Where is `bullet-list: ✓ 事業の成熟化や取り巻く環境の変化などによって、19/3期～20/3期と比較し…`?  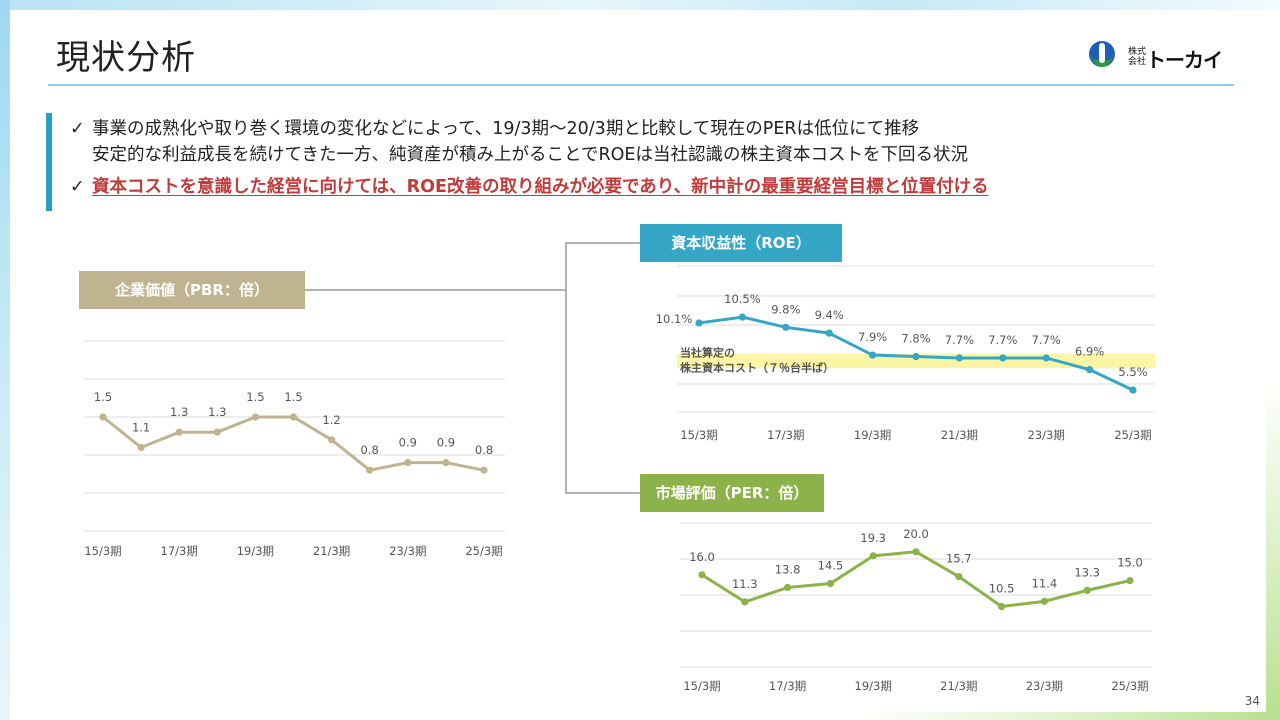 bullet-list: ✓ 事業の成熟化や取り巻く環境の変化などによって、19/3期～20/3期と比較し… is located at coordinates (529, 158).